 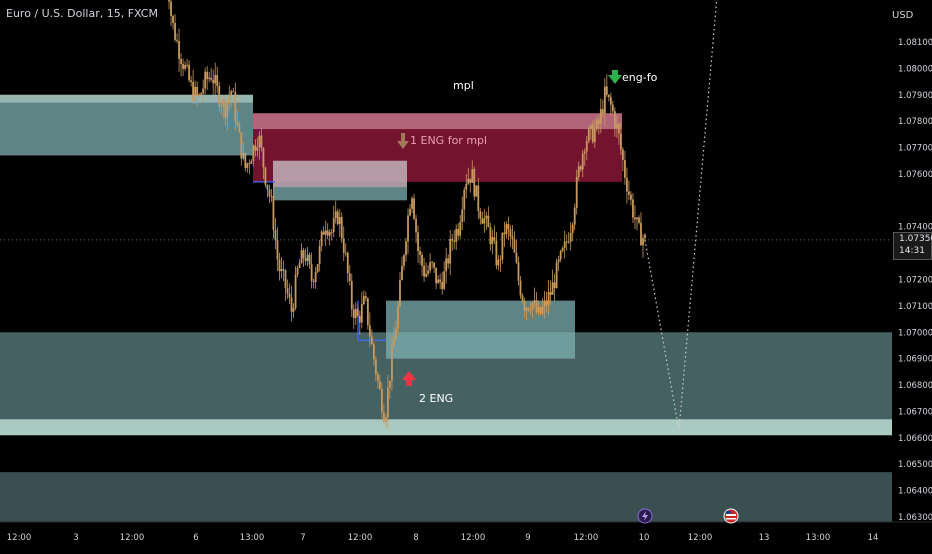 What do you see at coordinates (915, 492) in the screenshot?
I see `y-tick-label: 1.06400` at bounding box center [915, 492].